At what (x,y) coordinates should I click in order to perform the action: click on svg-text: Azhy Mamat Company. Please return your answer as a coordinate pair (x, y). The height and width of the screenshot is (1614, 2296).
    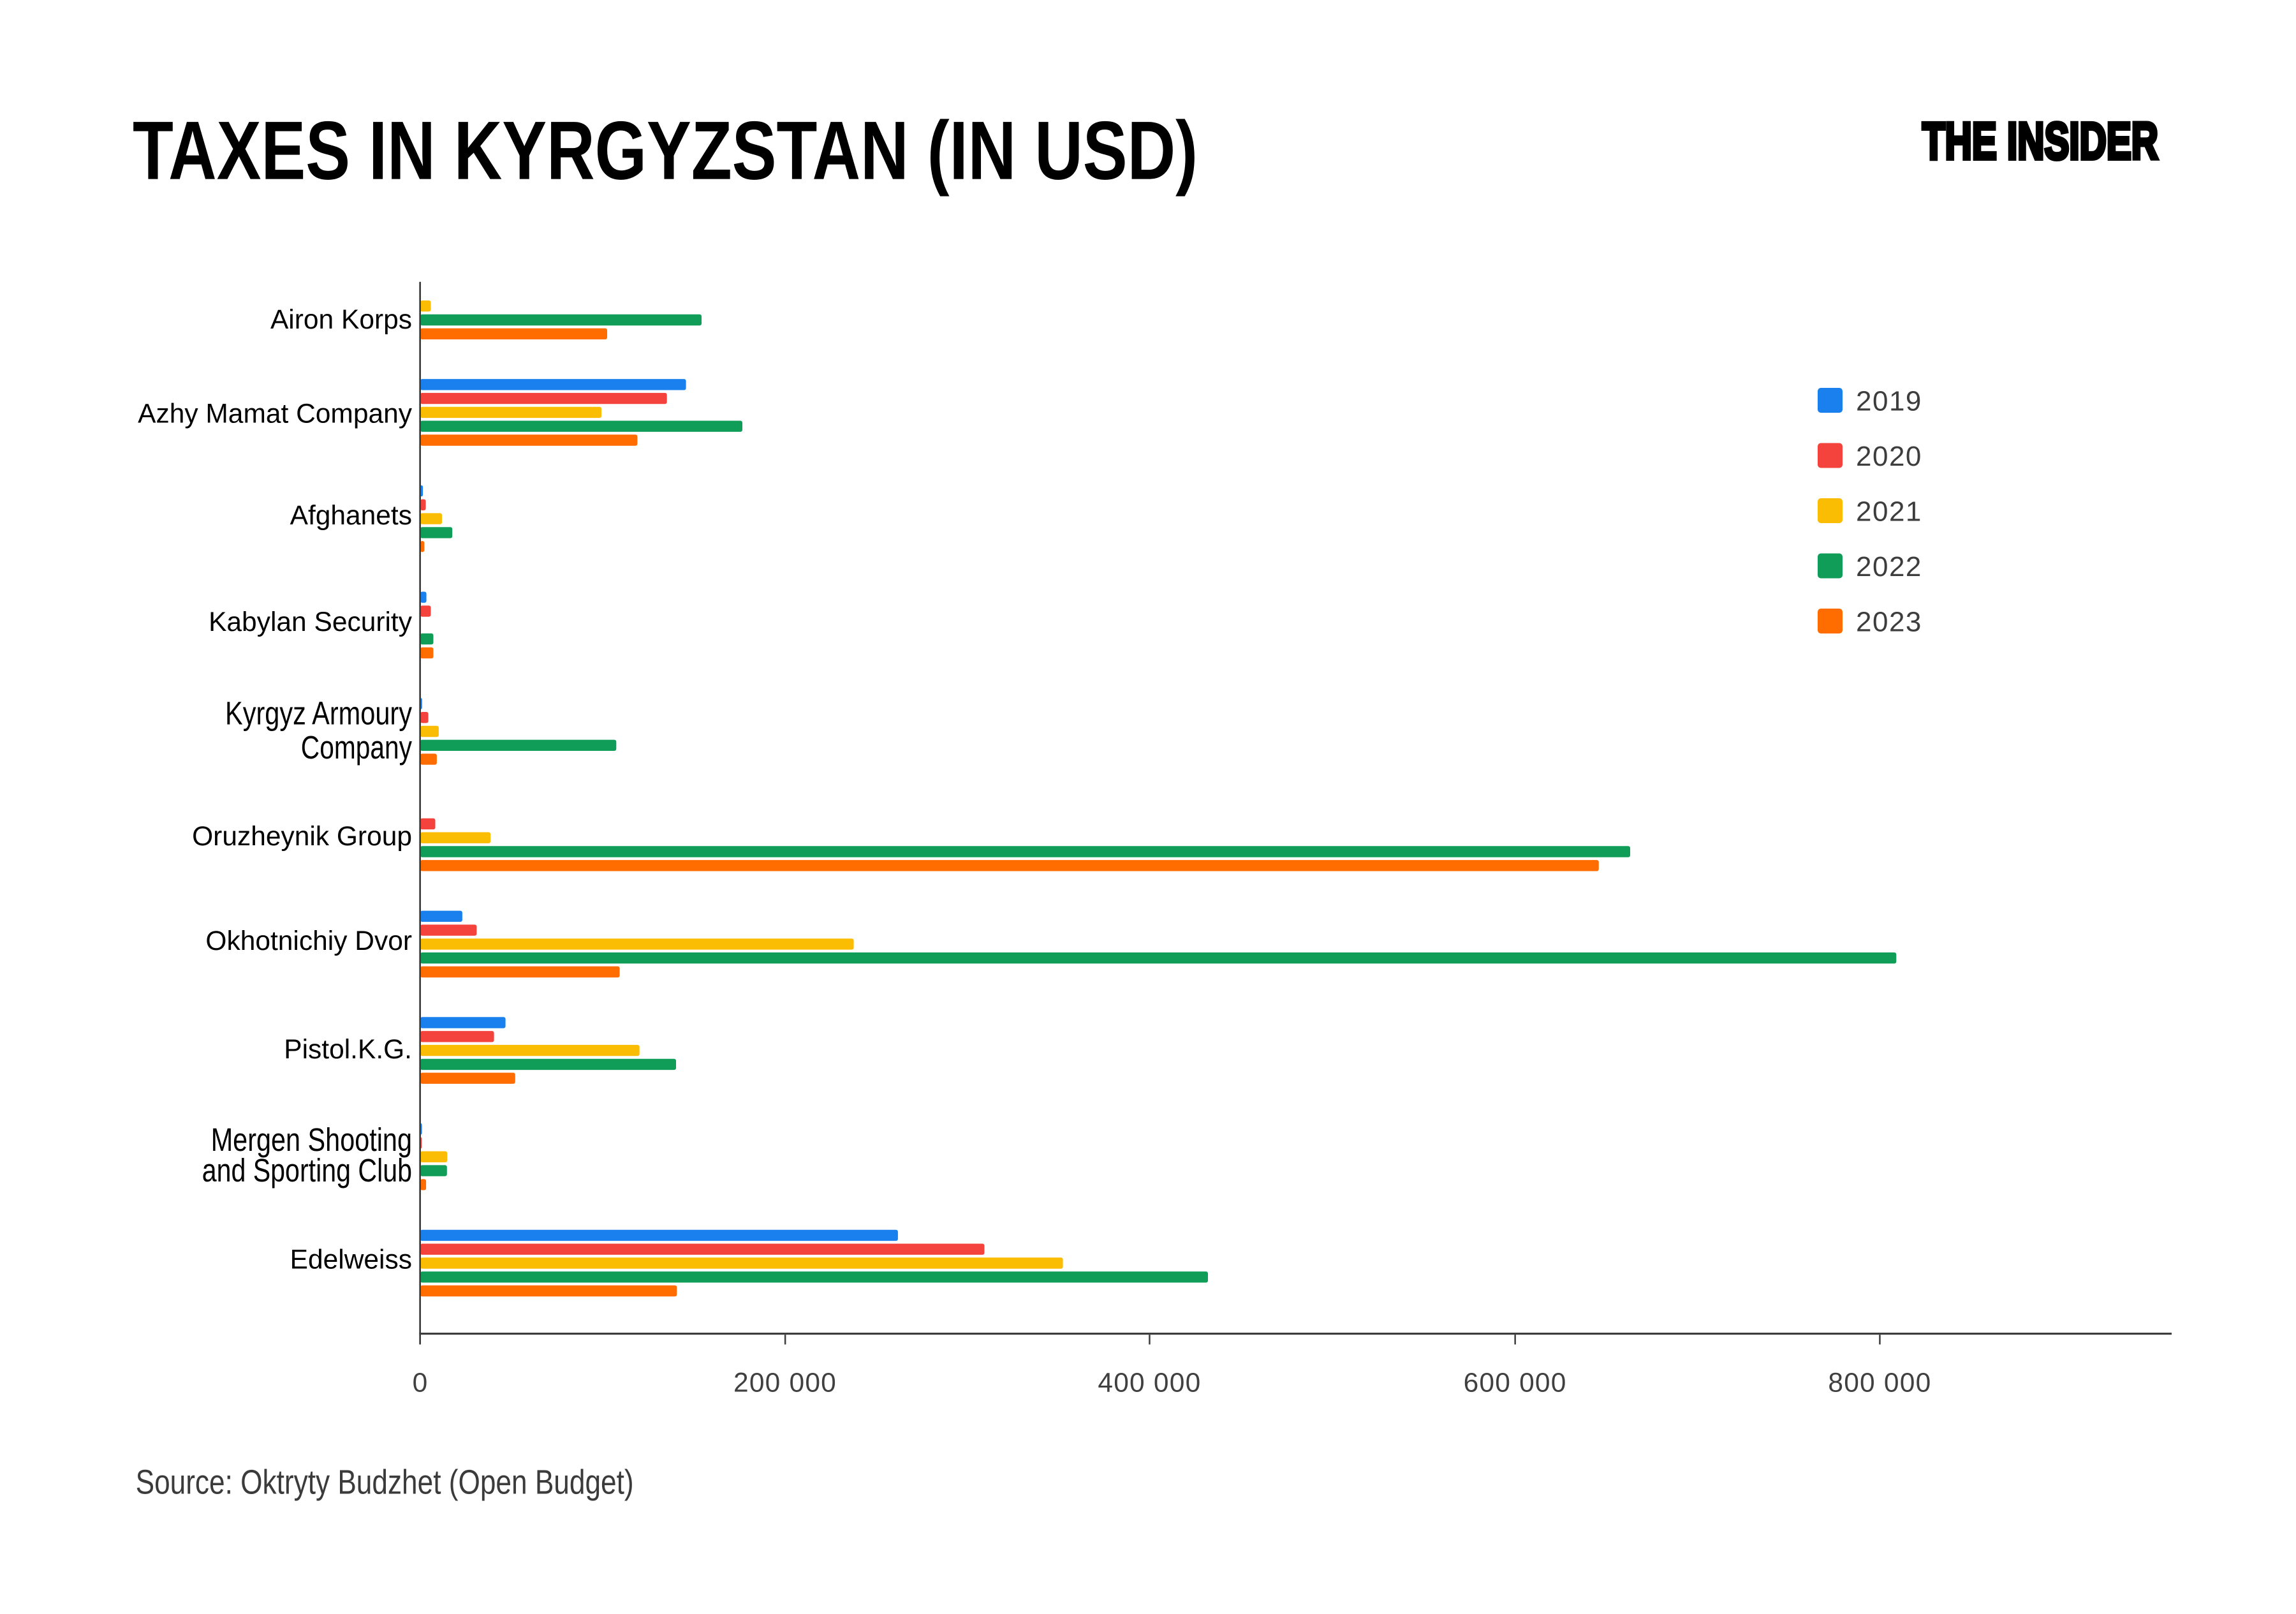
    Looking at the image, I should click on (275, 414).